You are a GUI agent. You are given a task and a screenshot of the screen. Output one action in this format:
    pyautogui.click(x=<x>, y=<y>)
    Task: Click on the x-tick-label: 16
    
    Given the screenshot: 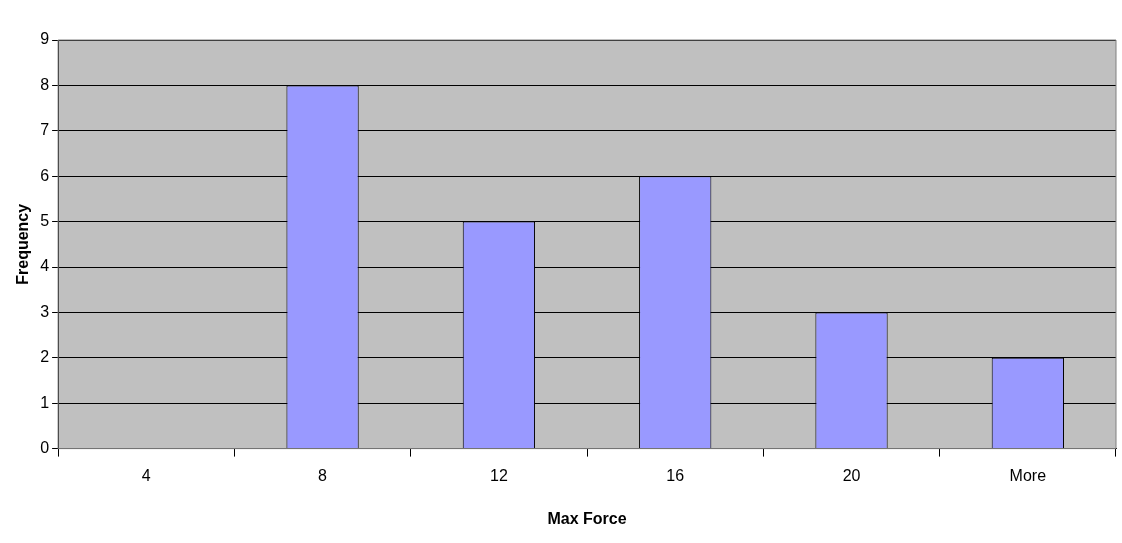 What is the action you would take?
    pyautogui.click(x=675, y=475)
    